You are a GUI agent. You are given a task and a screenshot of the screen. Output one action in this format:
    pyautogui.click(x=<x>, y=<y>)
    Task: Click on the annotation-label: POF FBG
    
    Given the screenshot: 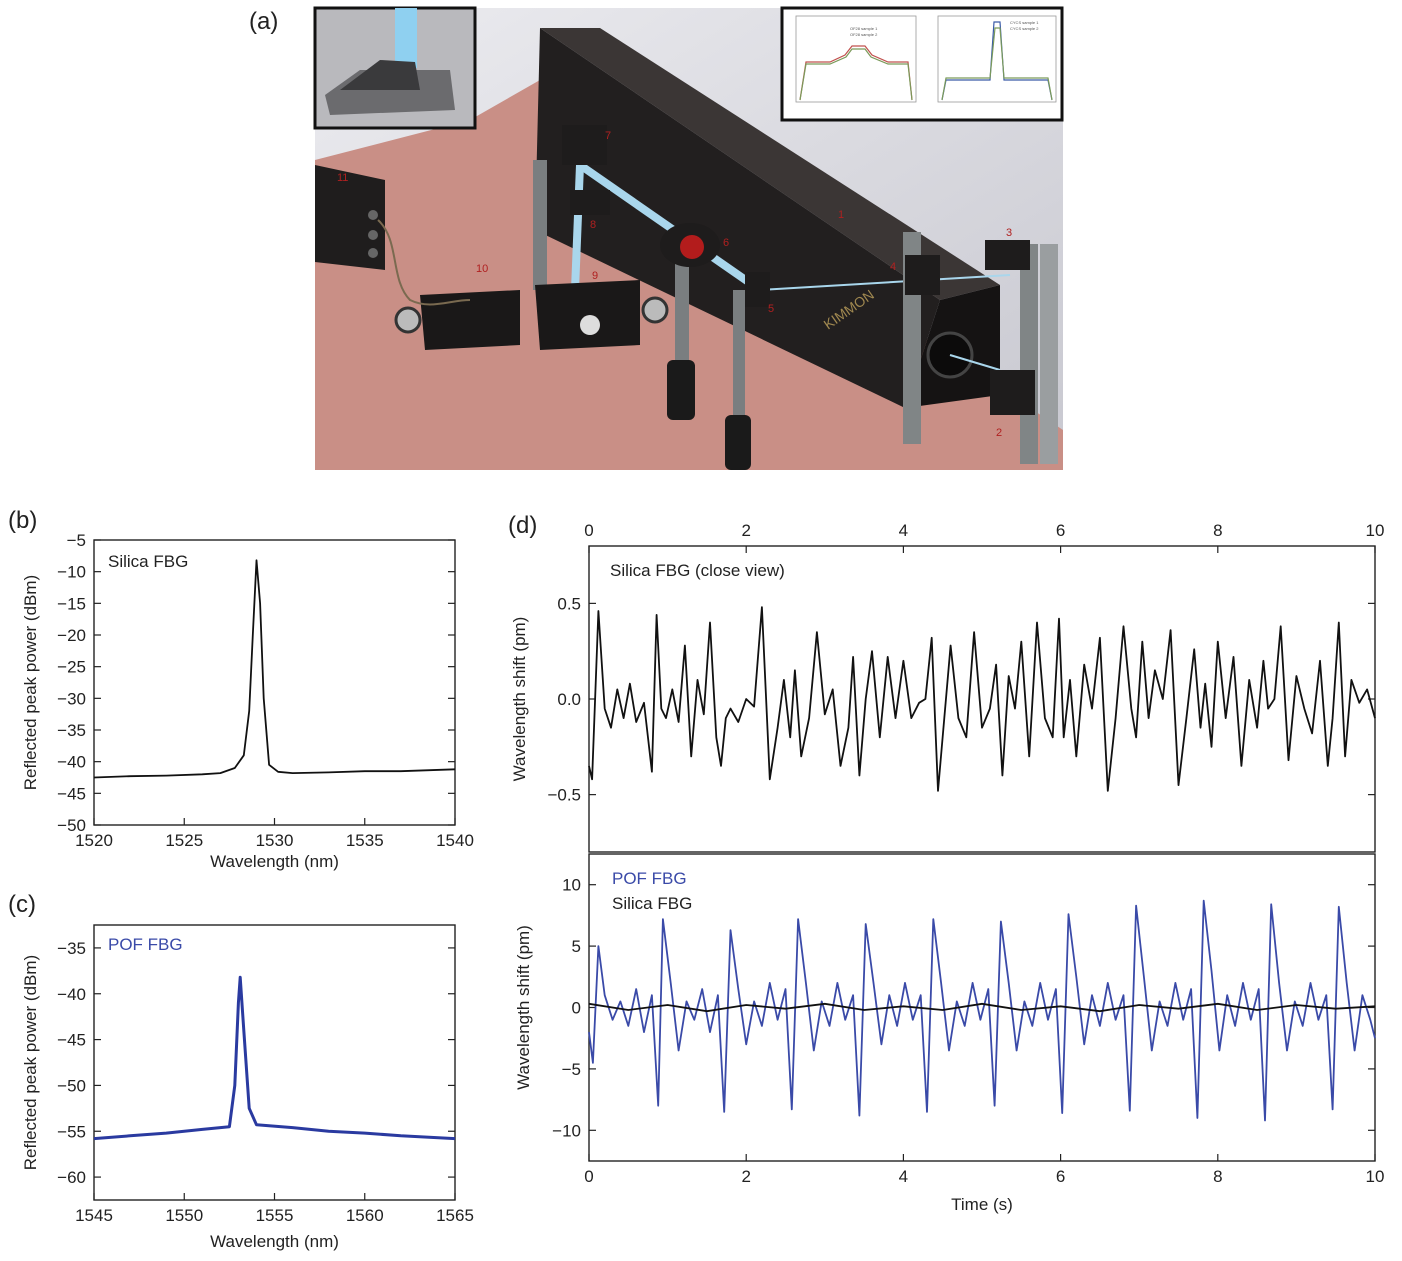 What is the action you would take?
    pyautogui.click(x=145, y=944)
    